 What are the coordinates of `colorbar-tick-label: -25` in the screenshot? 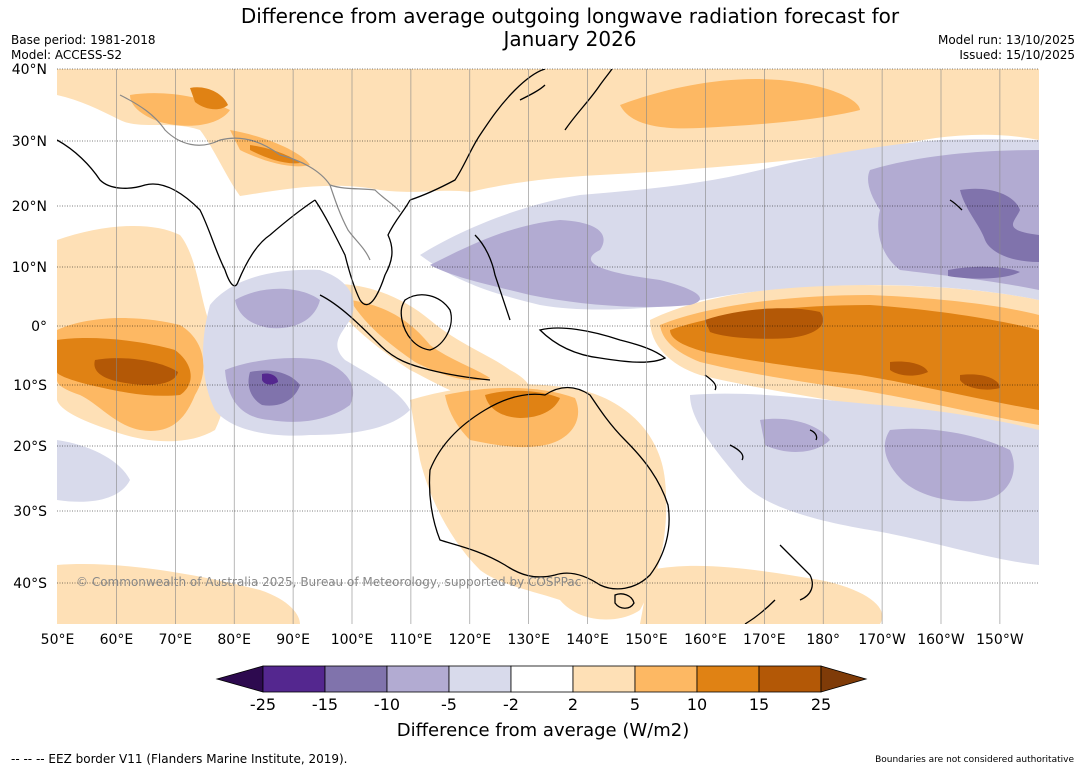 It's located at (263, 704).